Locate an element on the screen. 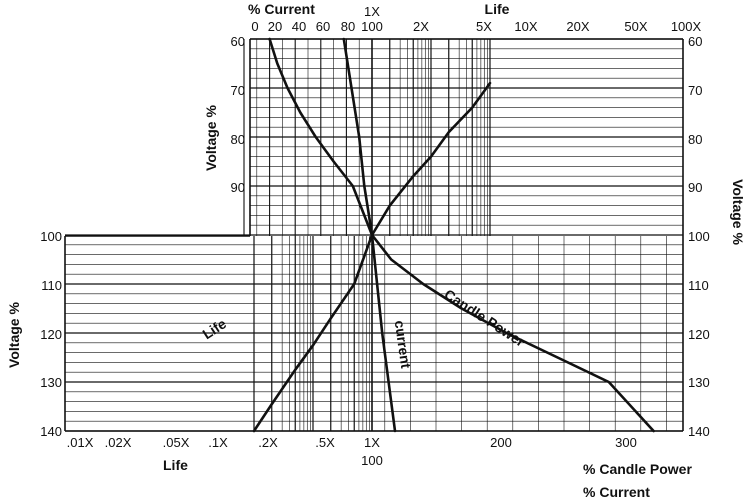 This screenshot has height=504, width=749. bottom-linear-tick: 100 is located at coordinates (372, 460).